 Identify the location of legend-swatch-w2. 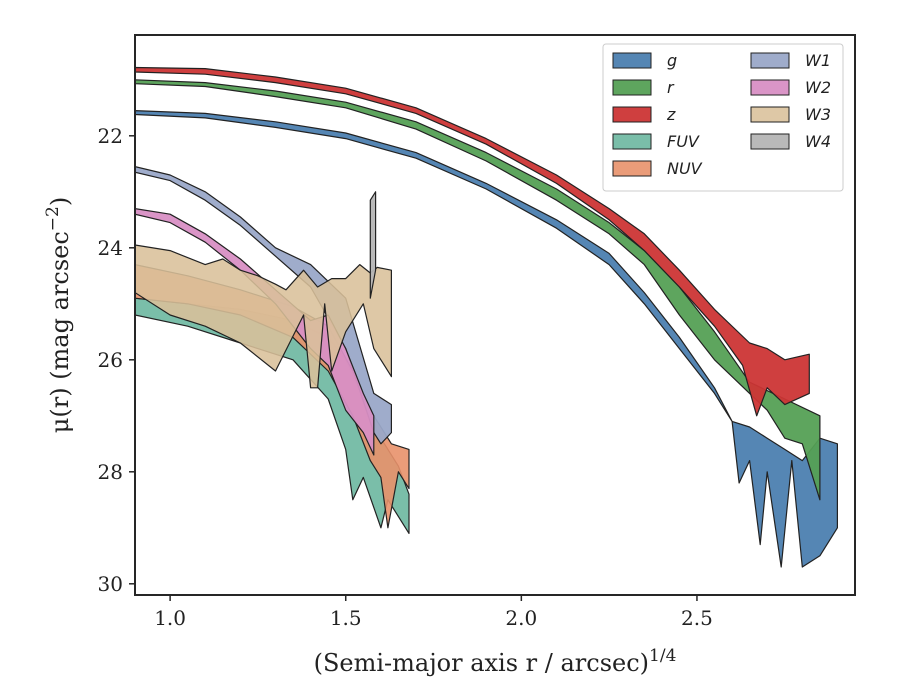
(770, 87).